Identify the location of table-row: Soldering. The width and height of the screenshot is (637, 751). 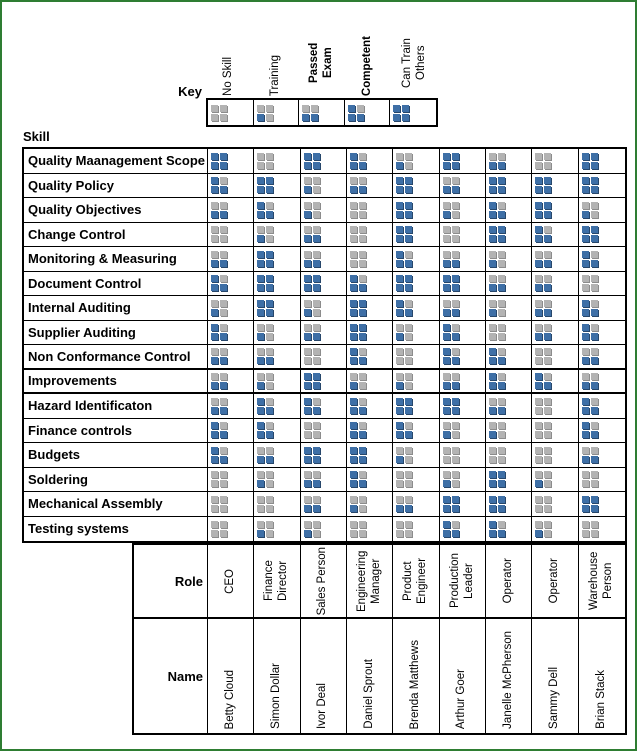
(324, 479).